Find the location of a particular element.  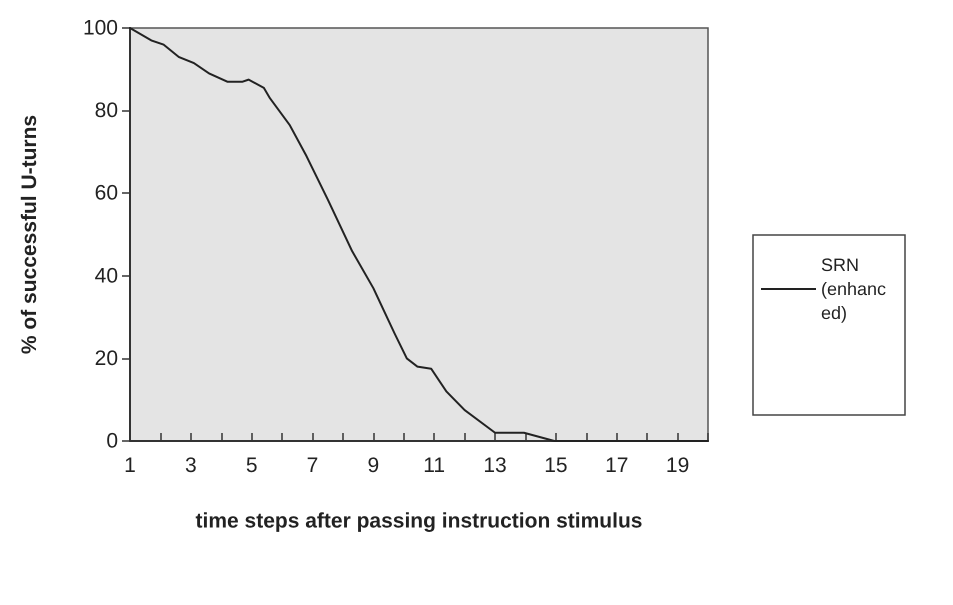

legend-label: SRN (enhanced) is located at coordinates (853, 289).